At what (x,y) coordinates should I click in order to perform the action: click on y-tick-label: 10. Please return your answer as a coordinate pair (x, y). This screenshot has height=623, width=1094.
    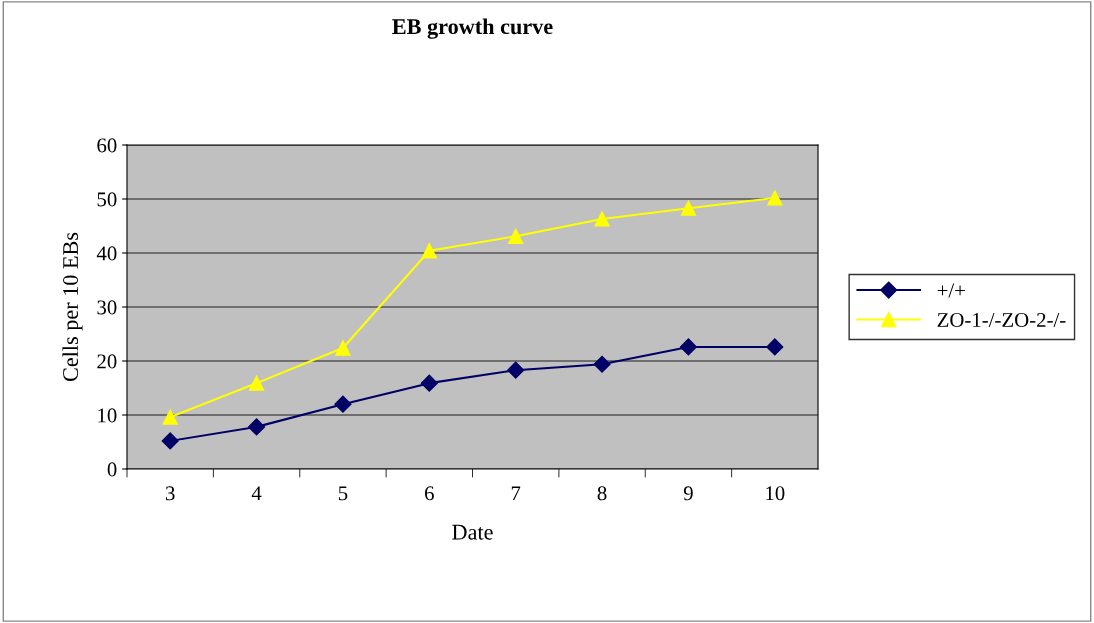
    Looking at the image, I should click on (107, 415).